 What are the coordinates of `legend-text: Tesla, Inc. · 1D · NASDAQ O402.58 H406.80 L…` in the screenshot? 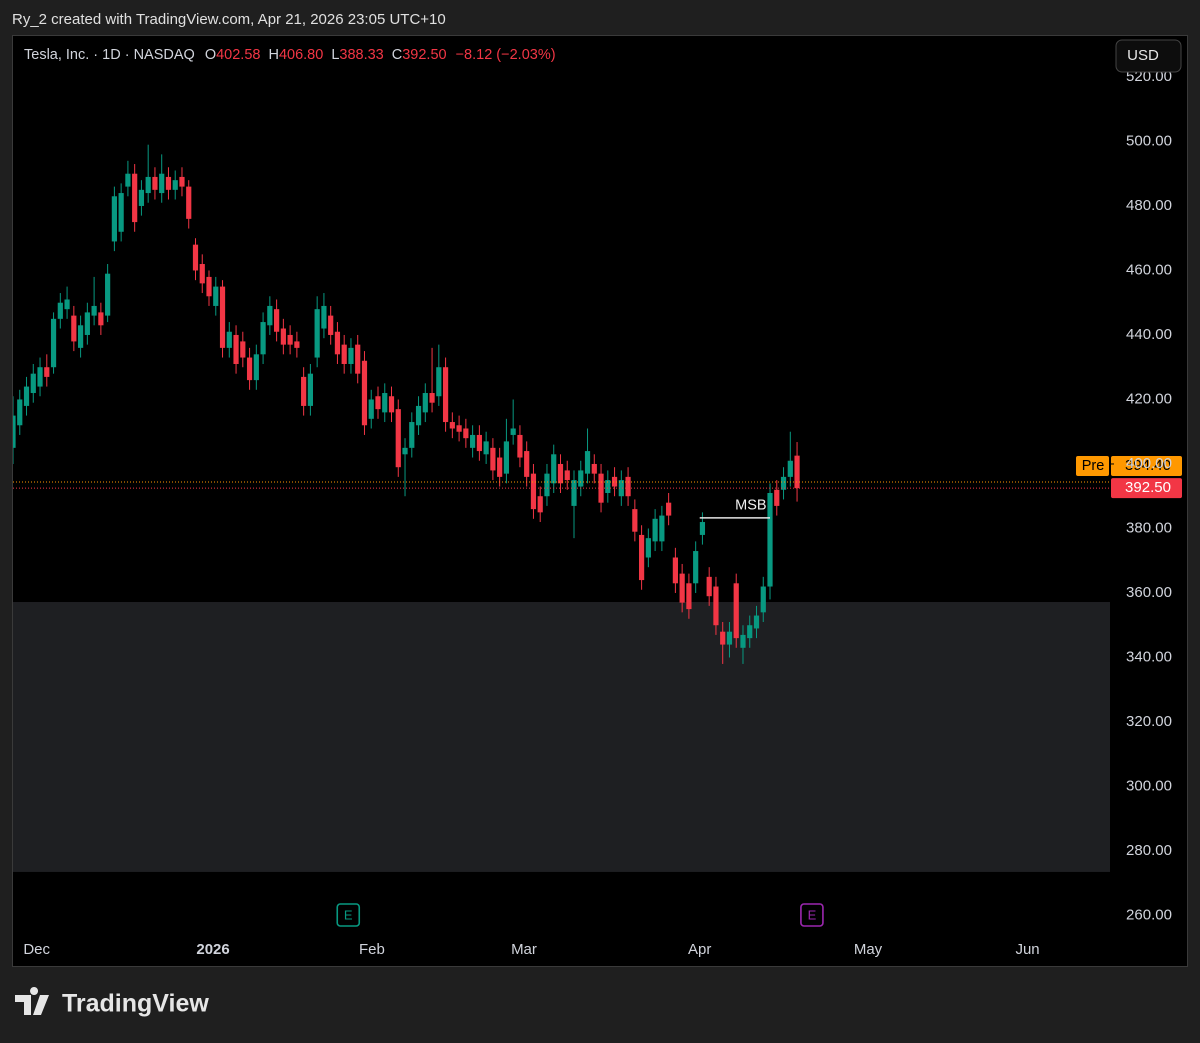 It's located at (290, 55).